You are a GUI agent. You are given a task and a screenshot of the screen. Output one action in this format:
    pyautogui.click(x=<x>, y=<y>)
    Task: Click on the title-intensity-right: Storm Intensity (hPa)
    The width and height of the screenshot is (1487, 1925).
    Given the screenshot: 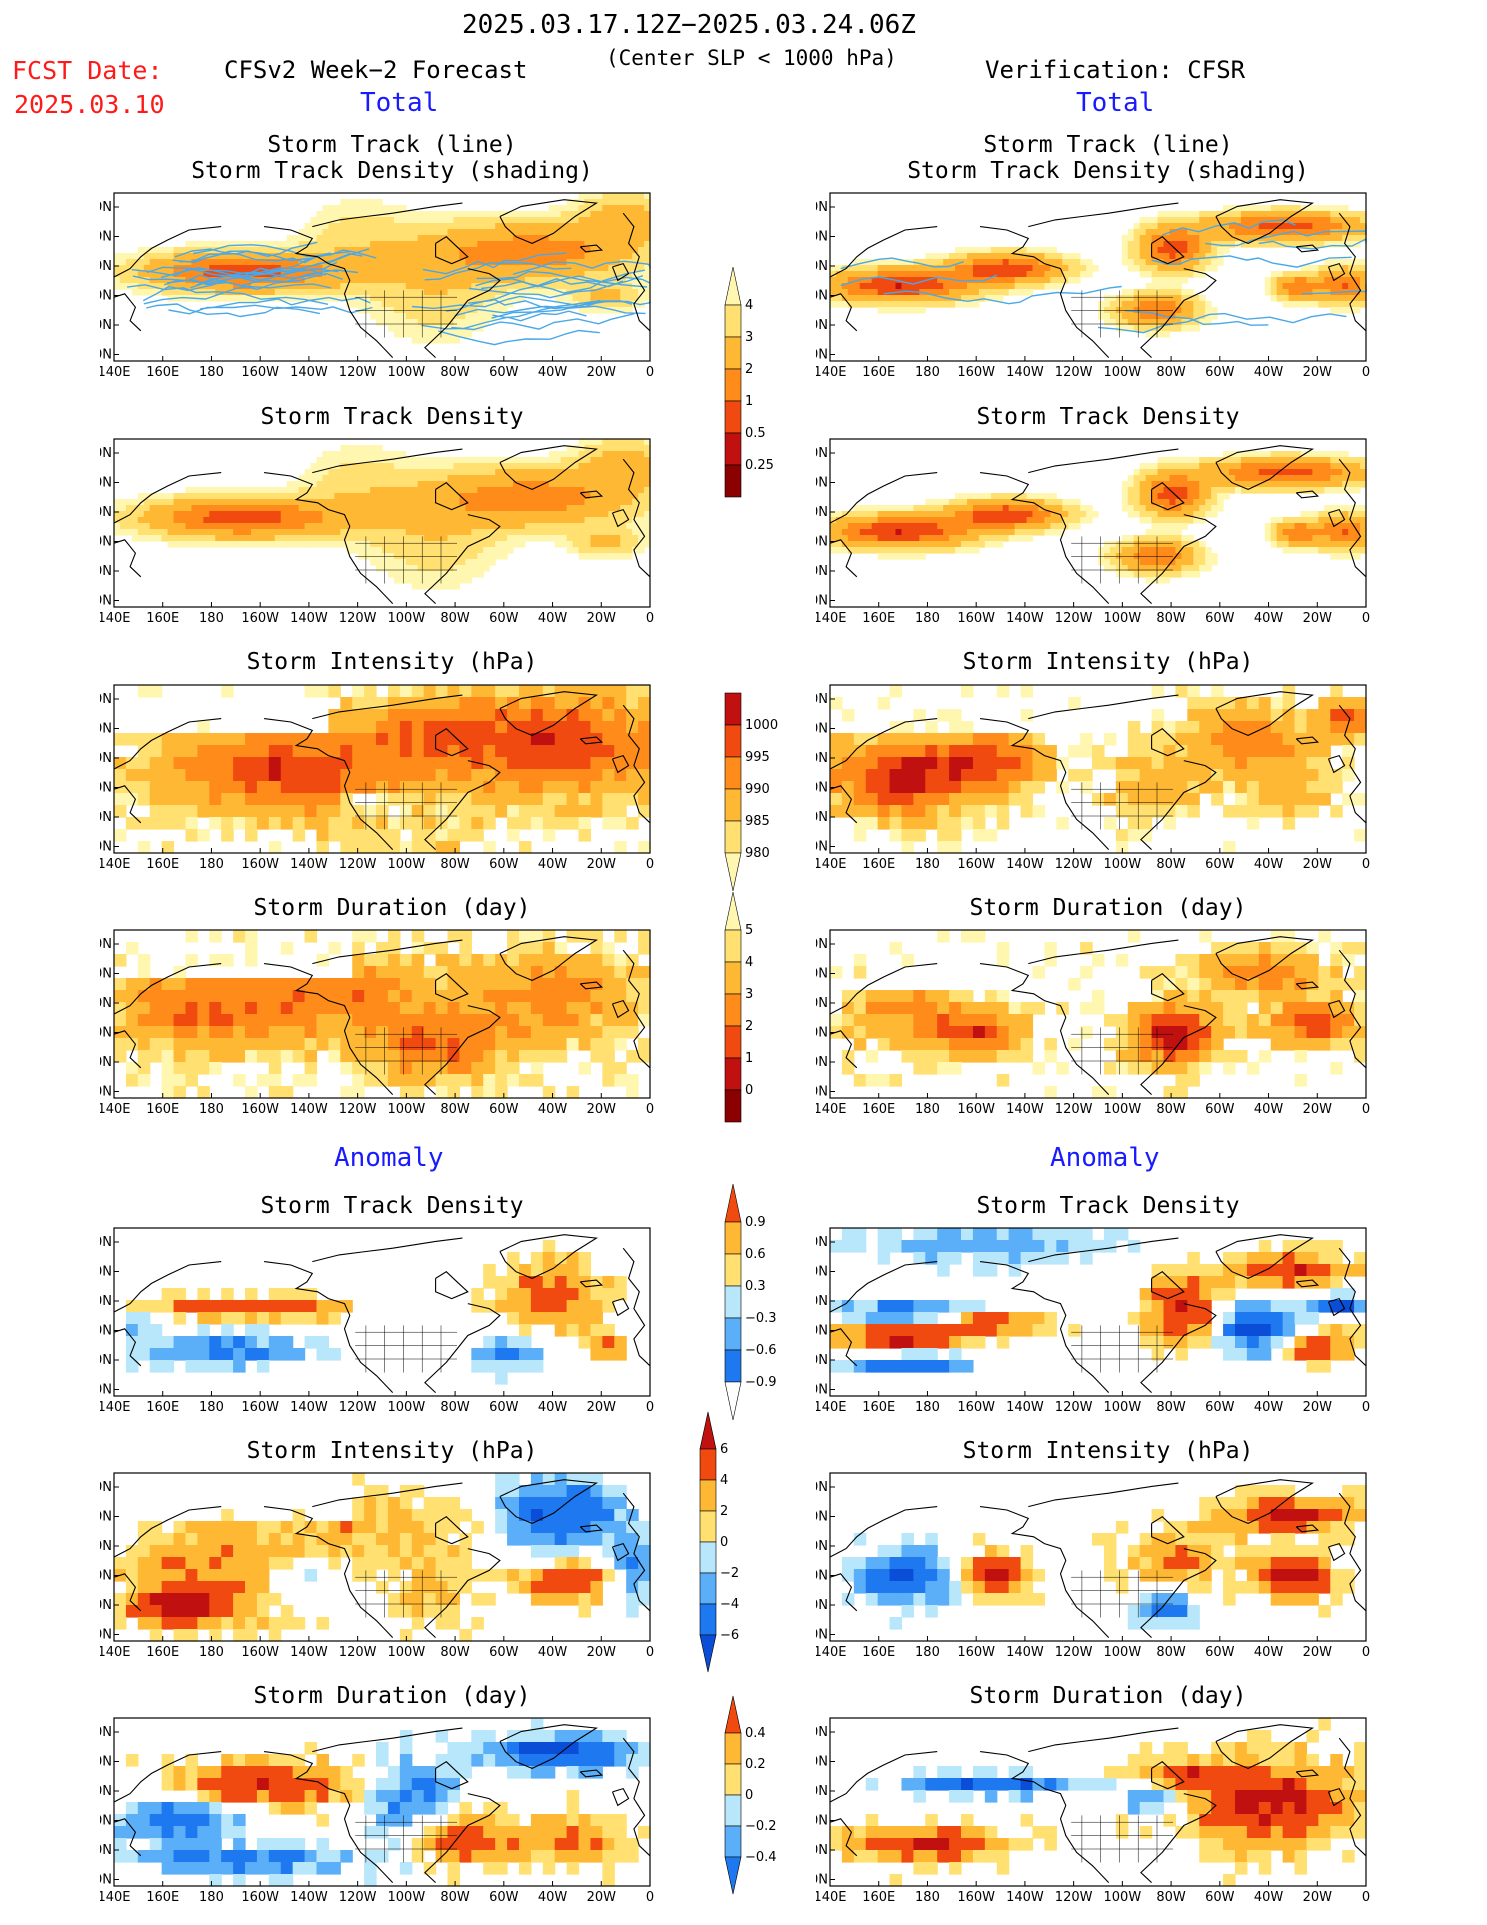 What is the action you would take?
    pyautogui.click(x=1108, y=662)
    